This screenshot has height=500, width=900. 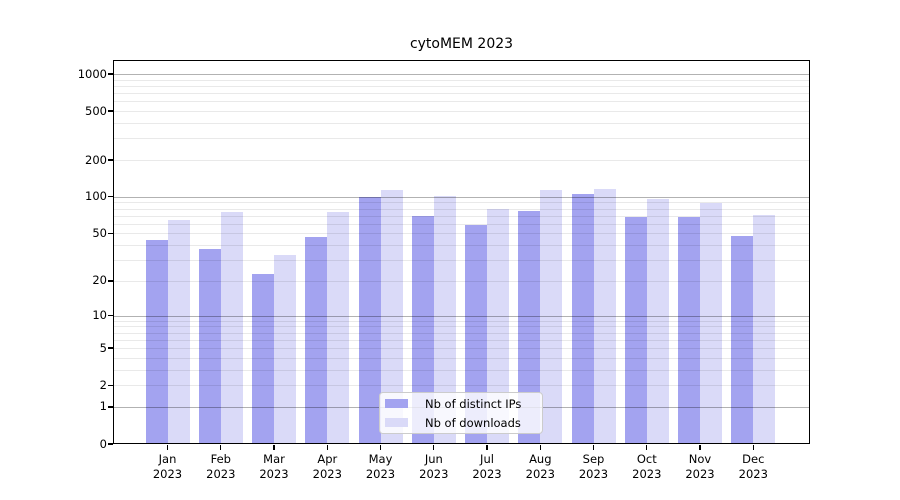 I want to click on bar-downloads-jul, so click(x=498, y=326).